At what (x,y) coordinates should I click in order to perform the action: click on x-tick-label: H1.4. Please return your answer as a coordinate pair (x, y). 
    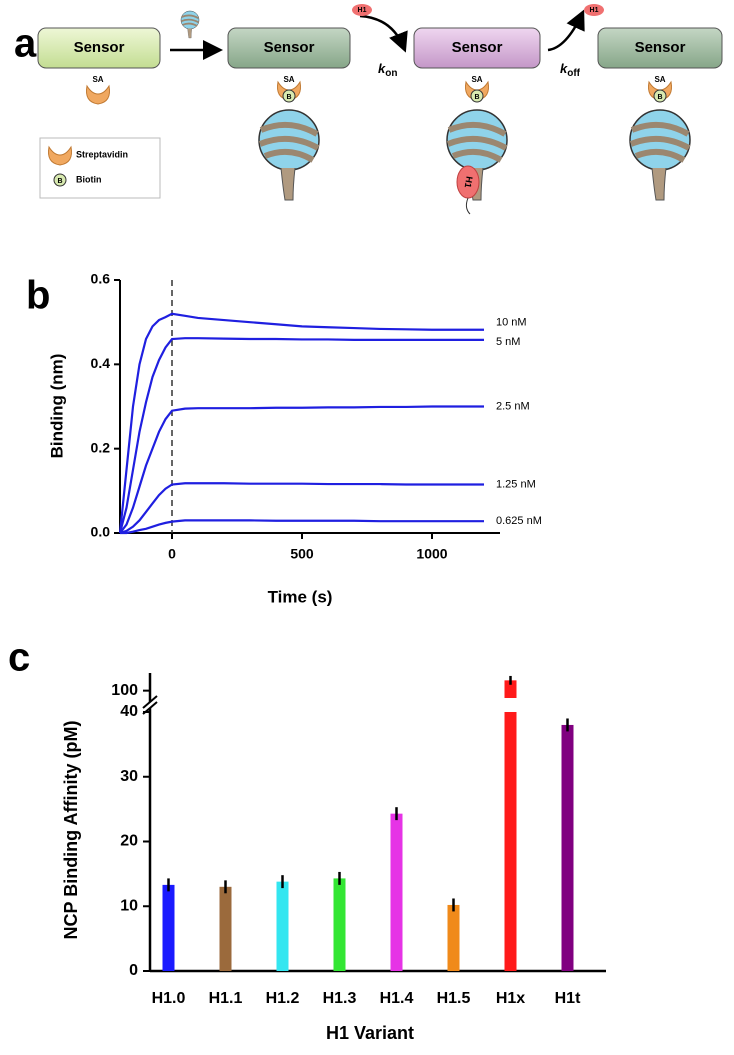
    Looking at the image, I should click on (397, 998).